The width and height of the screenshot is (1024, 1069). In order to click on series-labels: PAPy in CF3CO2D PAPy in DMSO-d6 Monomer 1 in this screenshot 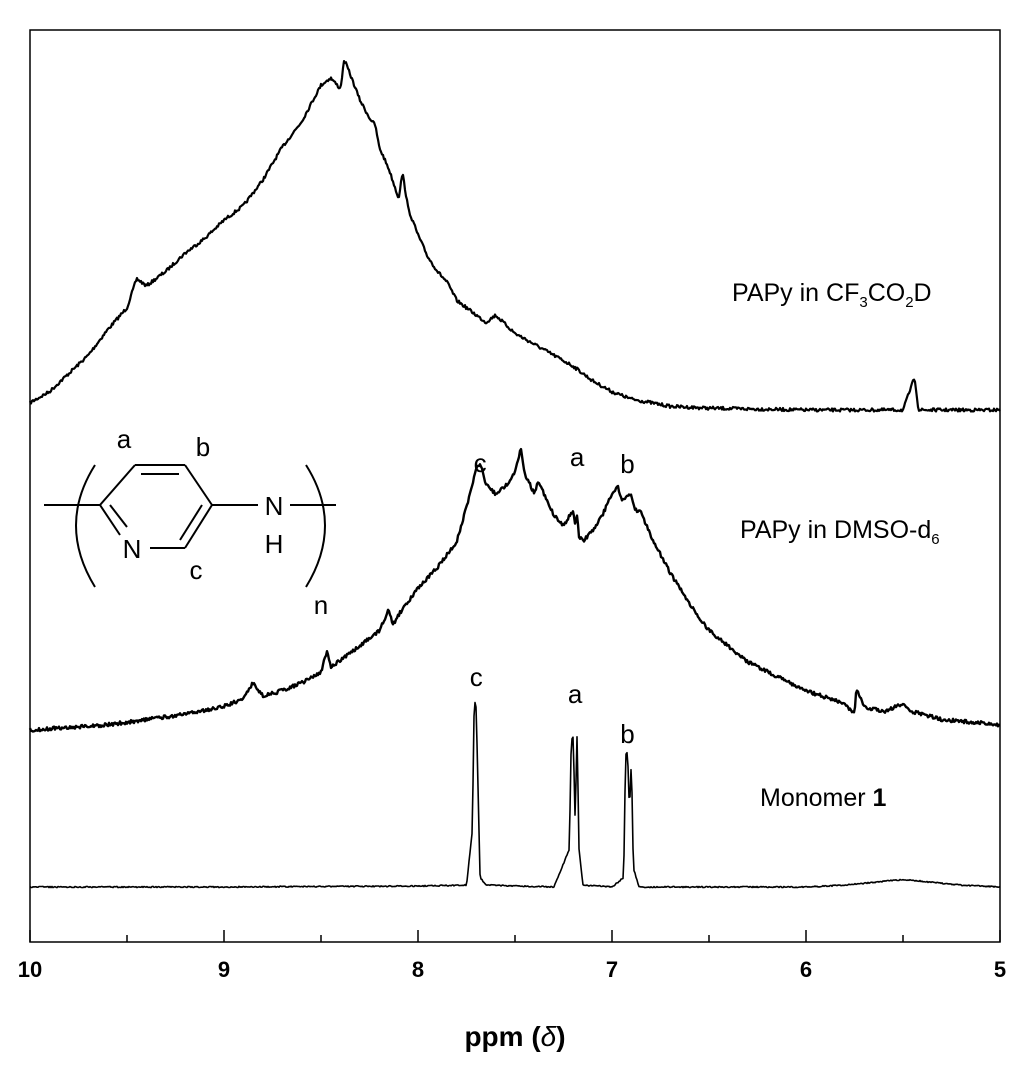, I will do `click(836, 545)`.